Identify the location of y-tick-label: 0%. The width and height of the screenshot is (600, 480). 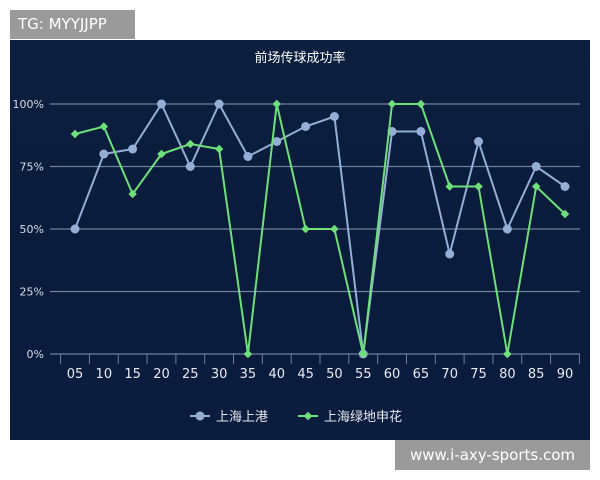
(35, 354).